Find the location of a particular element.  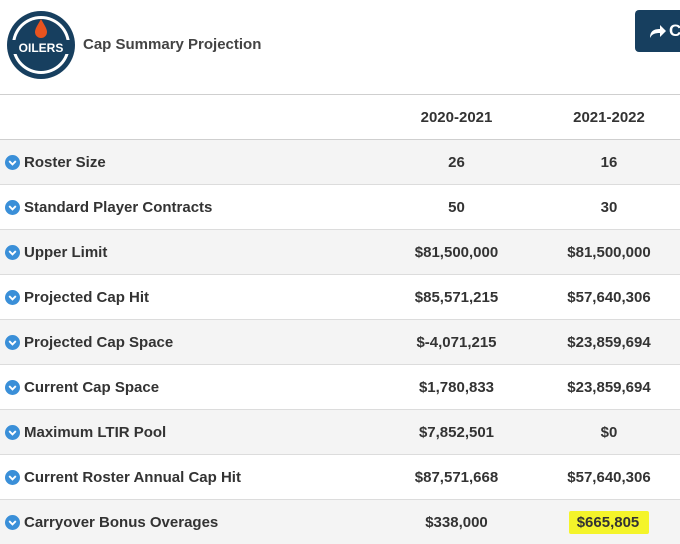

row-label: Standard Player Contracts is located at coordinates (118, 207).